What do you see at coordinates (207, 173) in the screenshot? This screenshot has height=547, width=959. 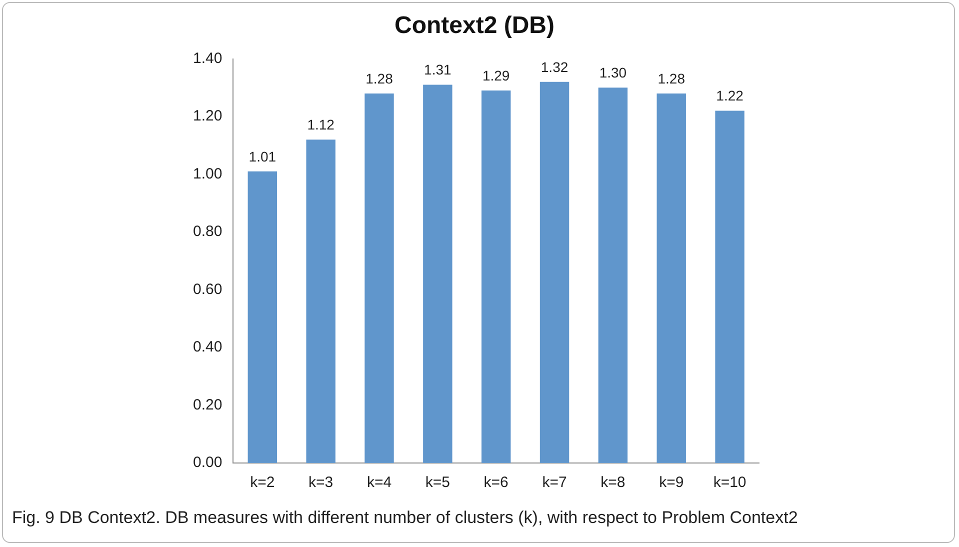 I see `y-tick-label: 1.00` at bounding box center [207, 173].